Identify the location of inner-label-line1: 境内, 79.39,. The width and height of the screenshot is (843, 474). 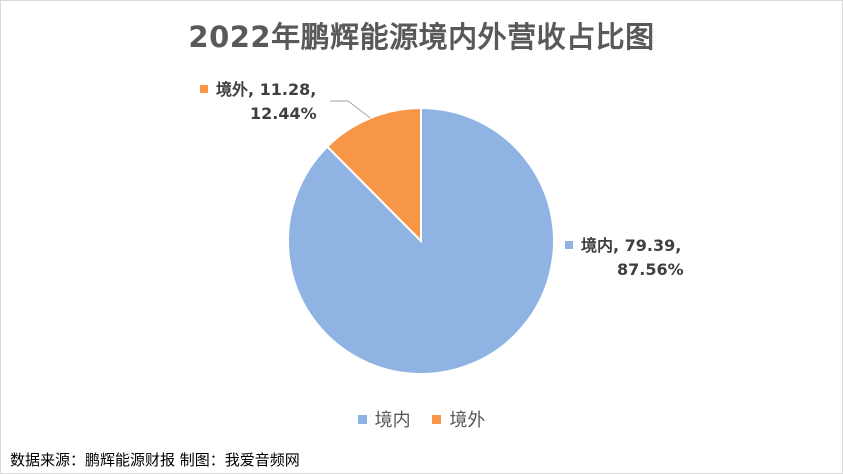
(631, 245).